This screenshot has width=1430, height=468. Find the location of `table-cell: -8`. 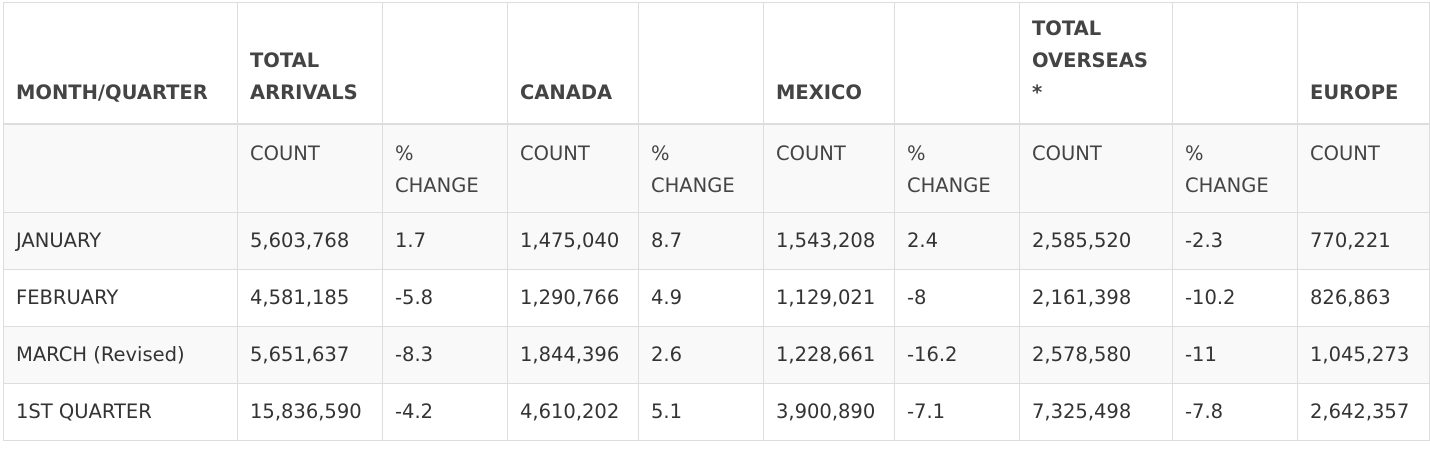

table-cell: -8 is located at coordinates (957, 298).